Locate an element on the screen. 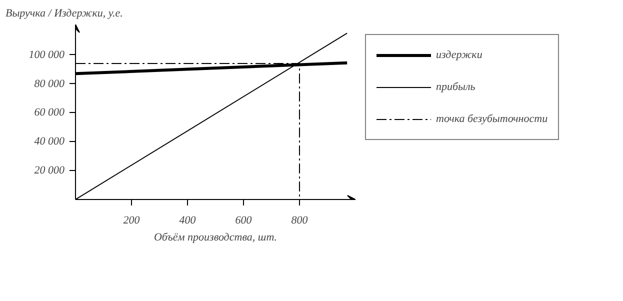 The image size is (623, 301). x-tick-label: 200 is located at coordinates (131, 220).